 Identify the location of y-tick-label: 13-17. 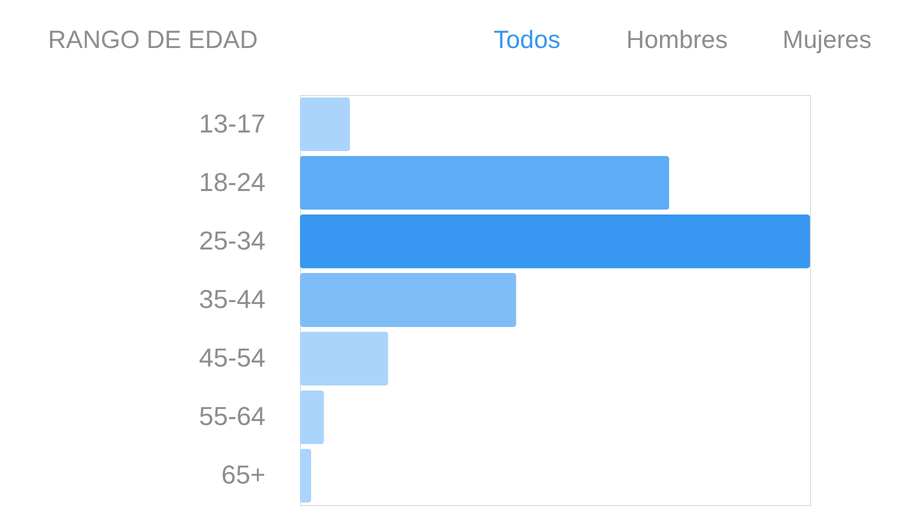
(232, 123).